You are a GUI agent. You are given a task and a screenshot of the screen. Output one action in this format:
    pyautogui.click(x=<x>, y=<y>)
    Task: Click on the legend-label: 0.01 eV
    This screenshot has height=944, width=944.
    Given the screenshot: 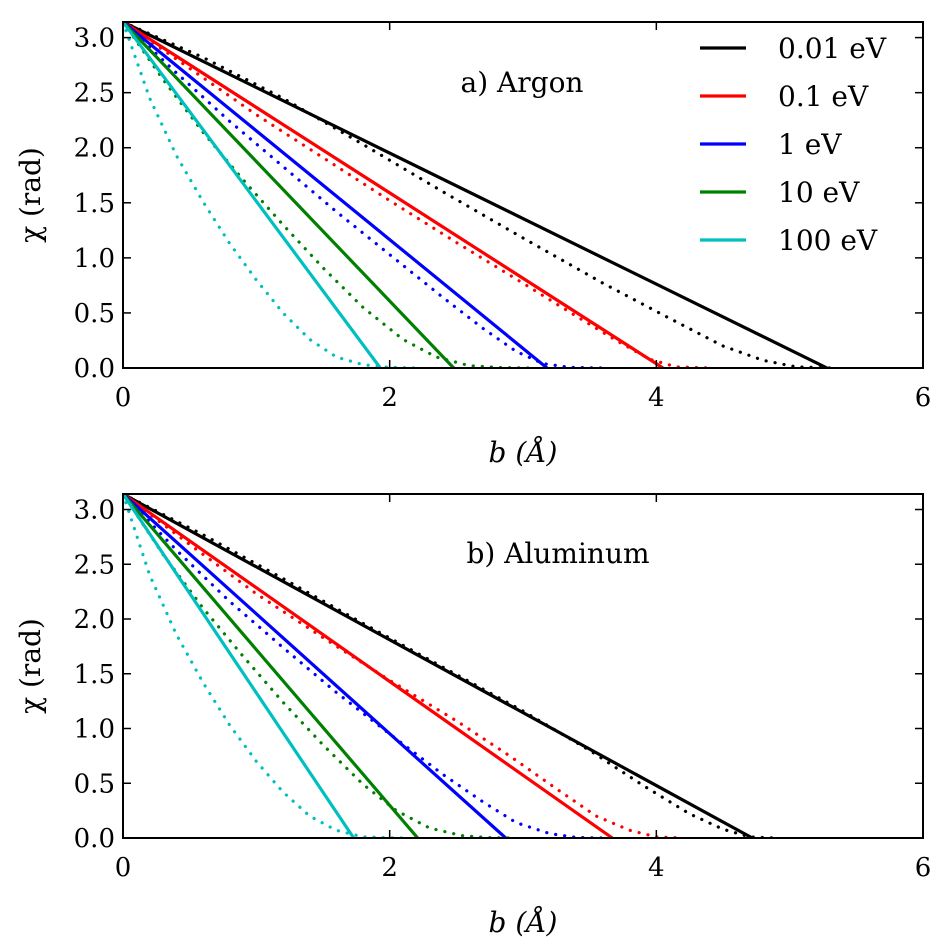 What is the action you would take?
    pyautogui.click(x=832, y=48)
    